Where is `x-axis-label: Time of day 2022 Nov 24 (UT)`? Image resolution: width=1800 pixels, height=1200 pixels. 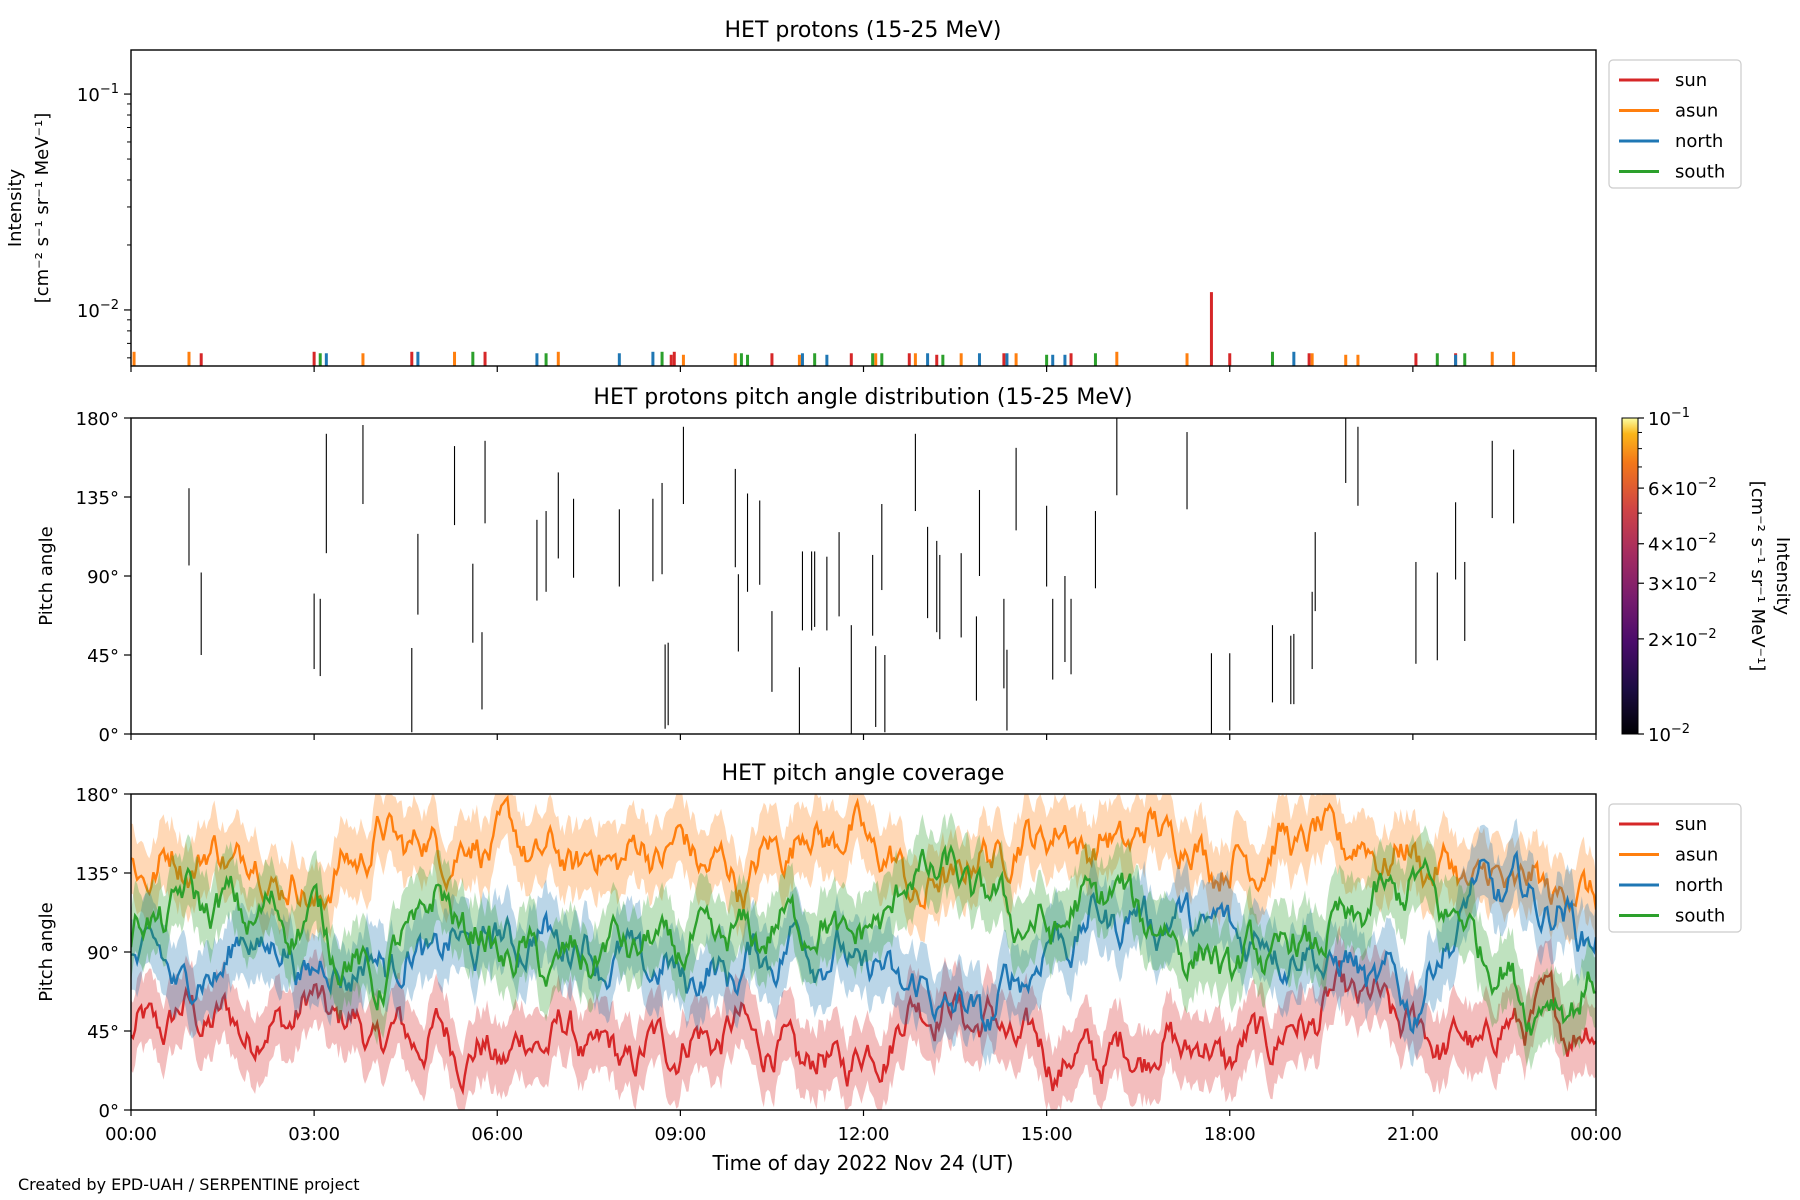
x-axis-label: Time of day 2022 Nov 24 (UT) is located at coordinates (863, 1163).